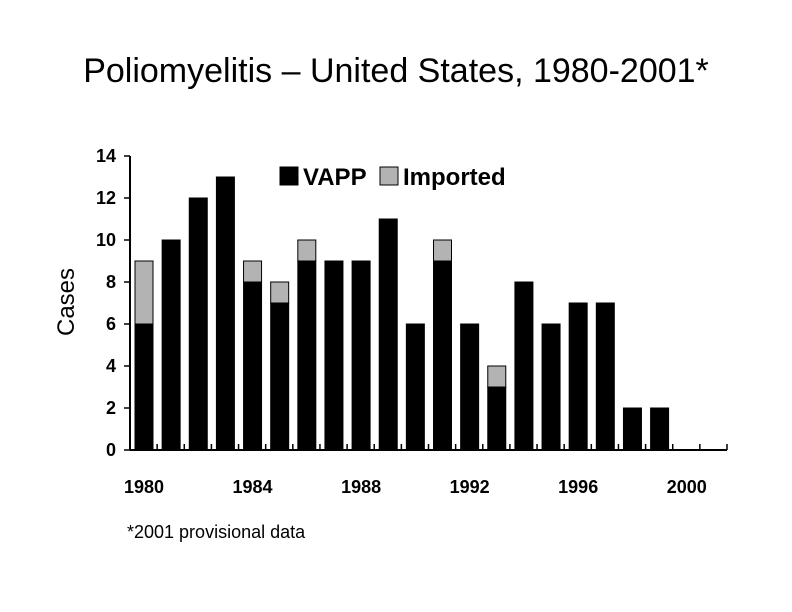  I want to click on bar-vapp-1982, so click(198, 324).